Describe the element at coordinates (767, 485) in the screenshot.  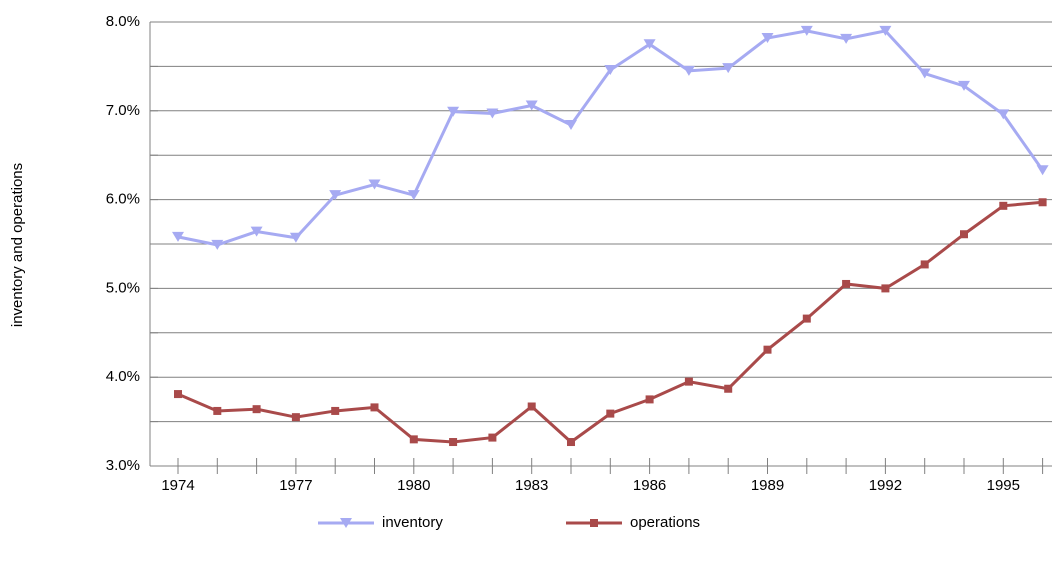
I see `x-tick-label: 1989` at that location.